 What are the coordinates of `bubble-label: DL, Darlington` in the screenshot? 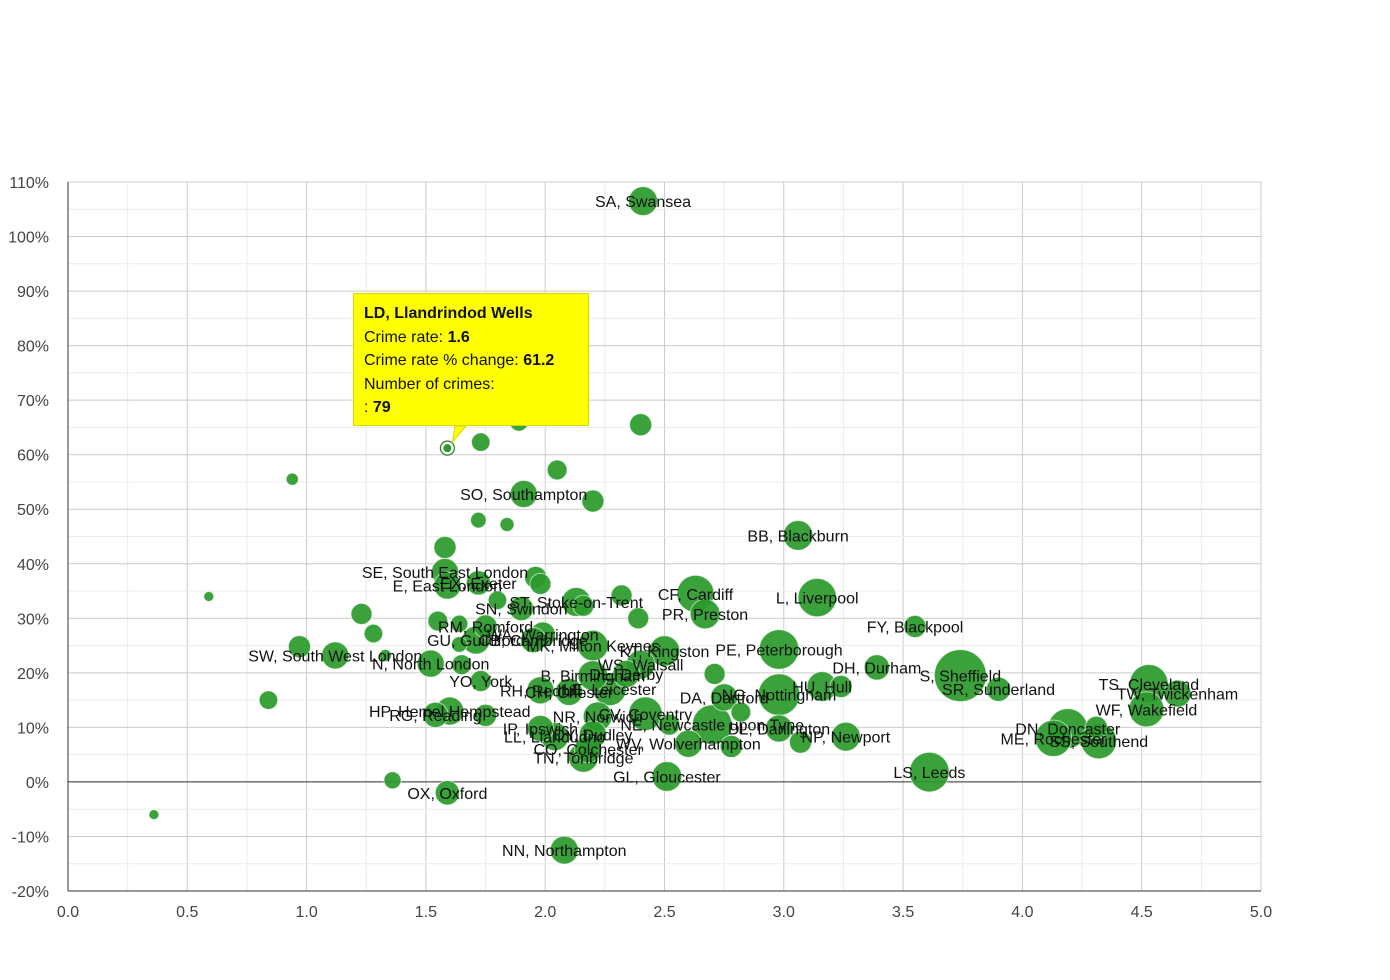 It's located at (779, 729).